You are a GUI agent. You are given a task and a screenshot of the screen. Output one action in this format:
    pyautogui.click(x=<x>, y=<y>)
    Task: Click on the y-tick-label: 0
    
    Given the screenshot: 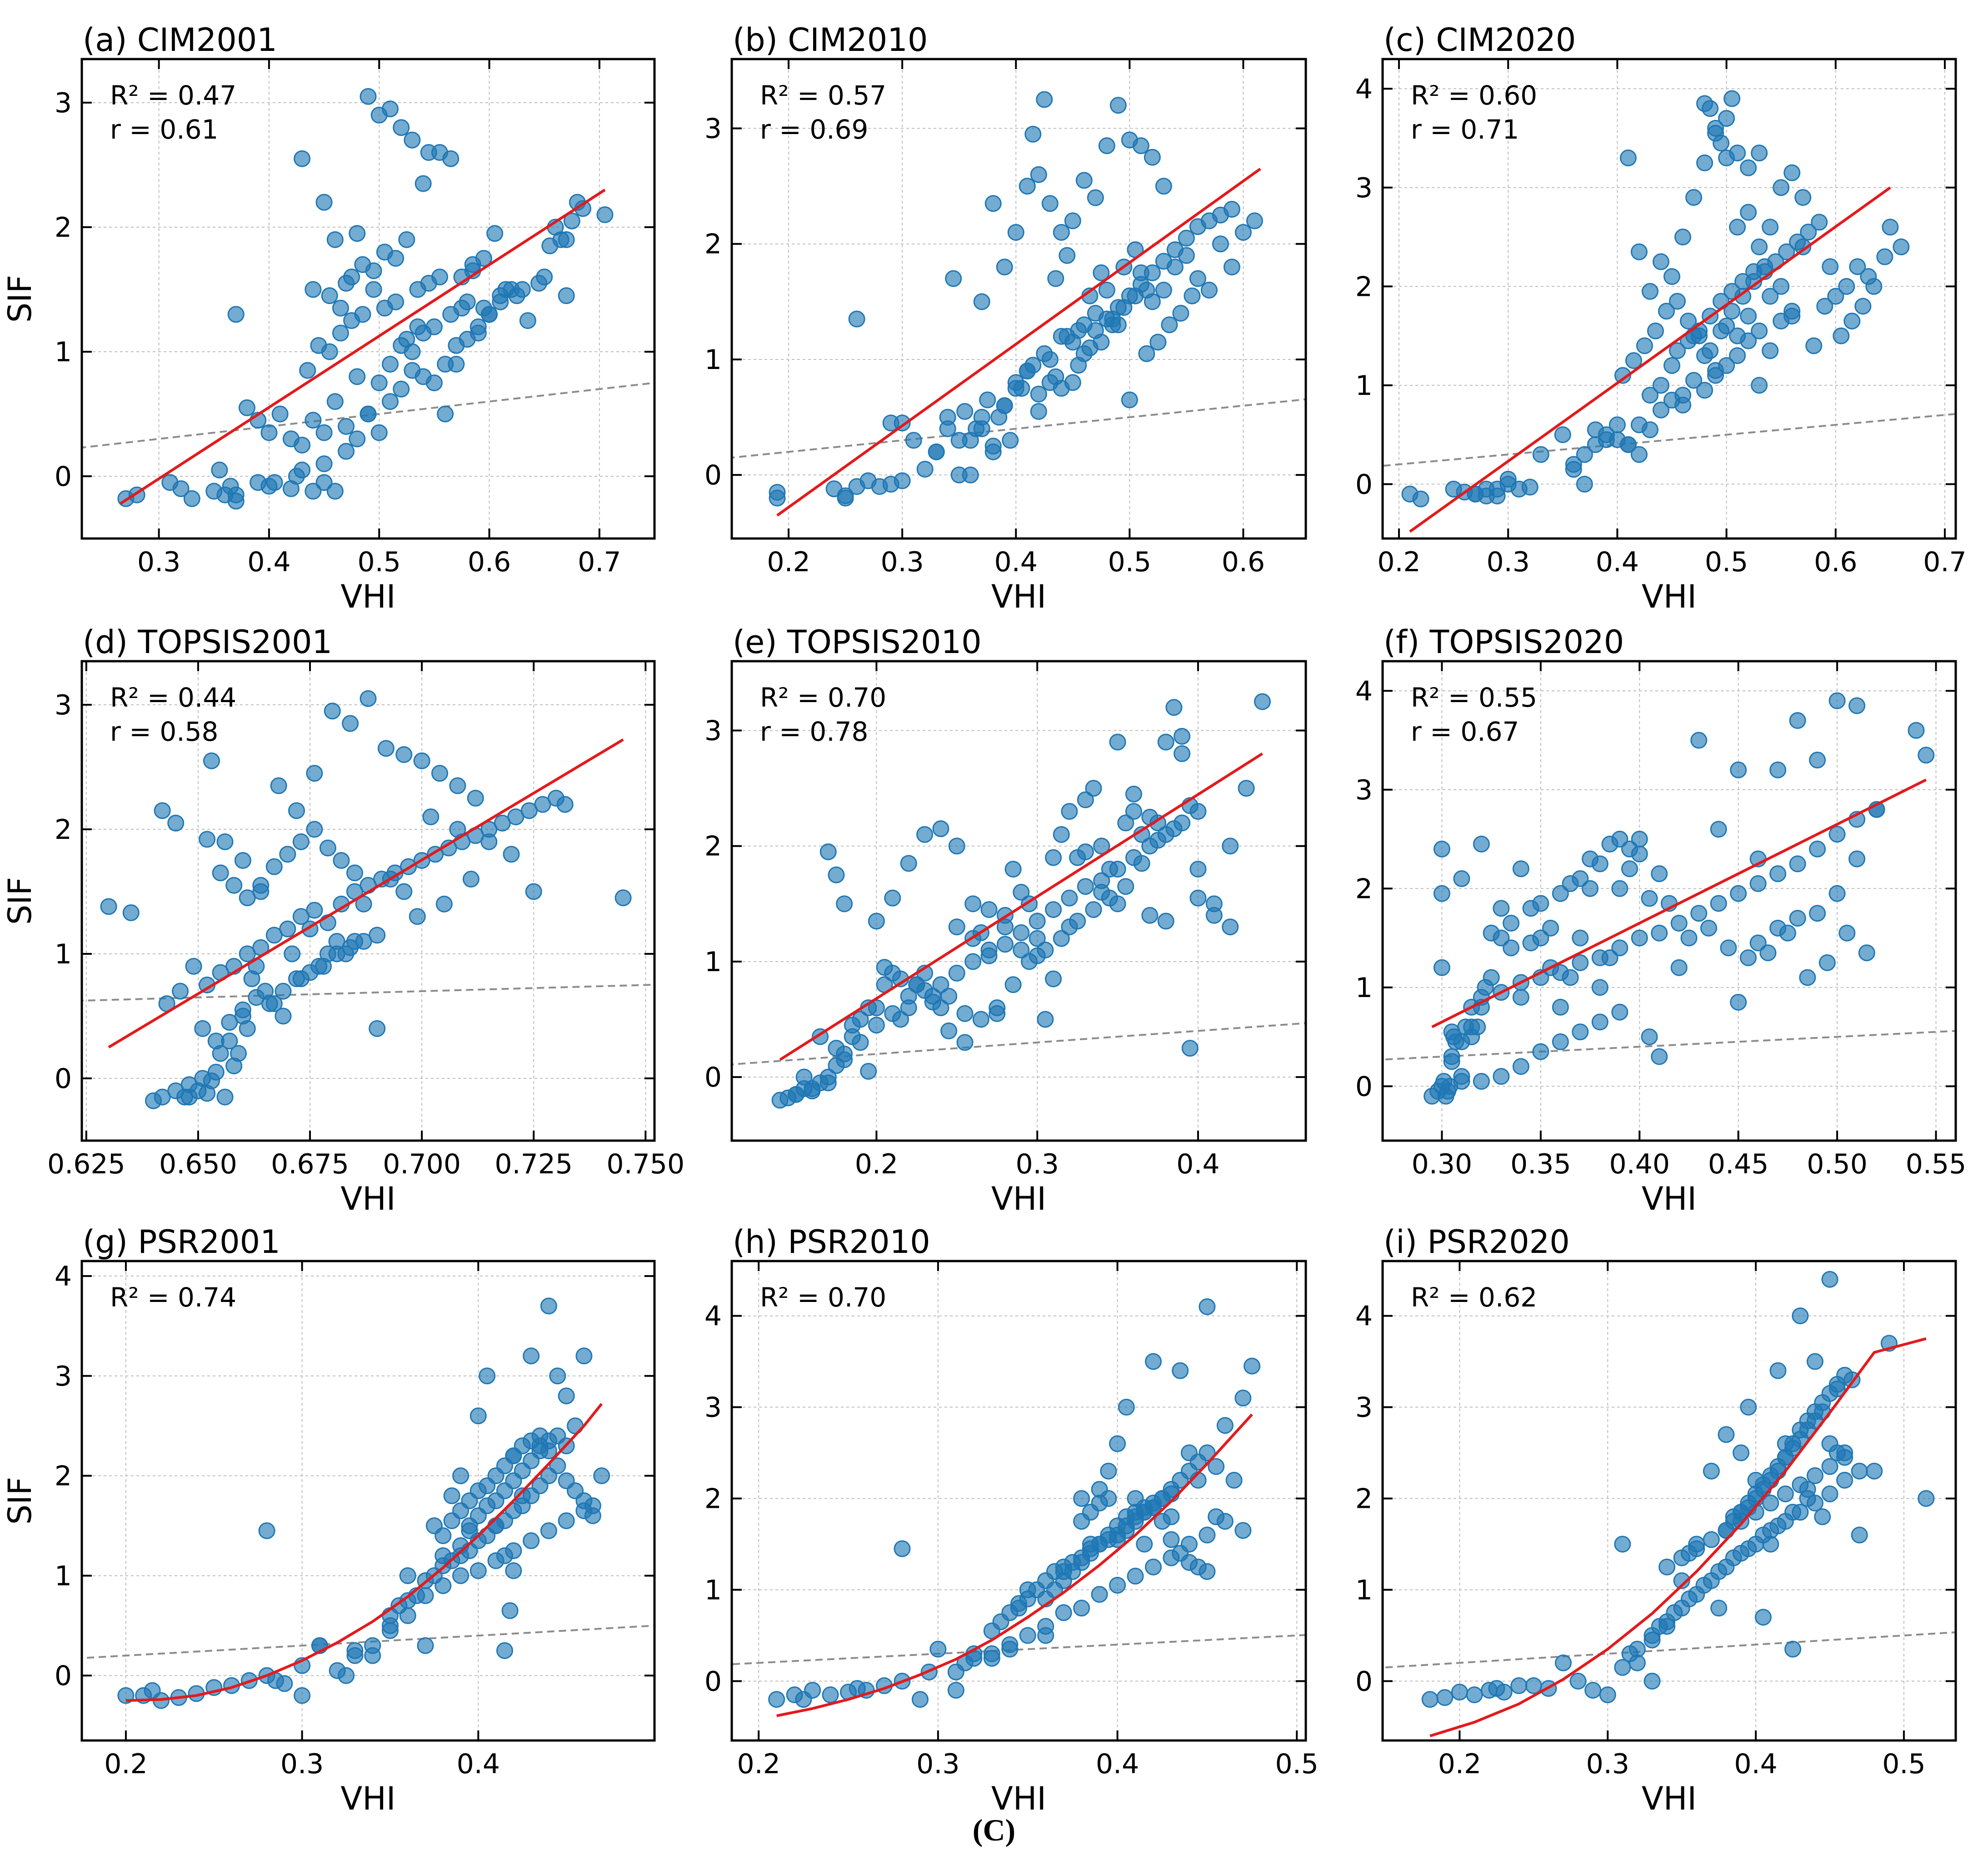 What is the action you would take?
    pyautogui.click(x=63, y=477)
    